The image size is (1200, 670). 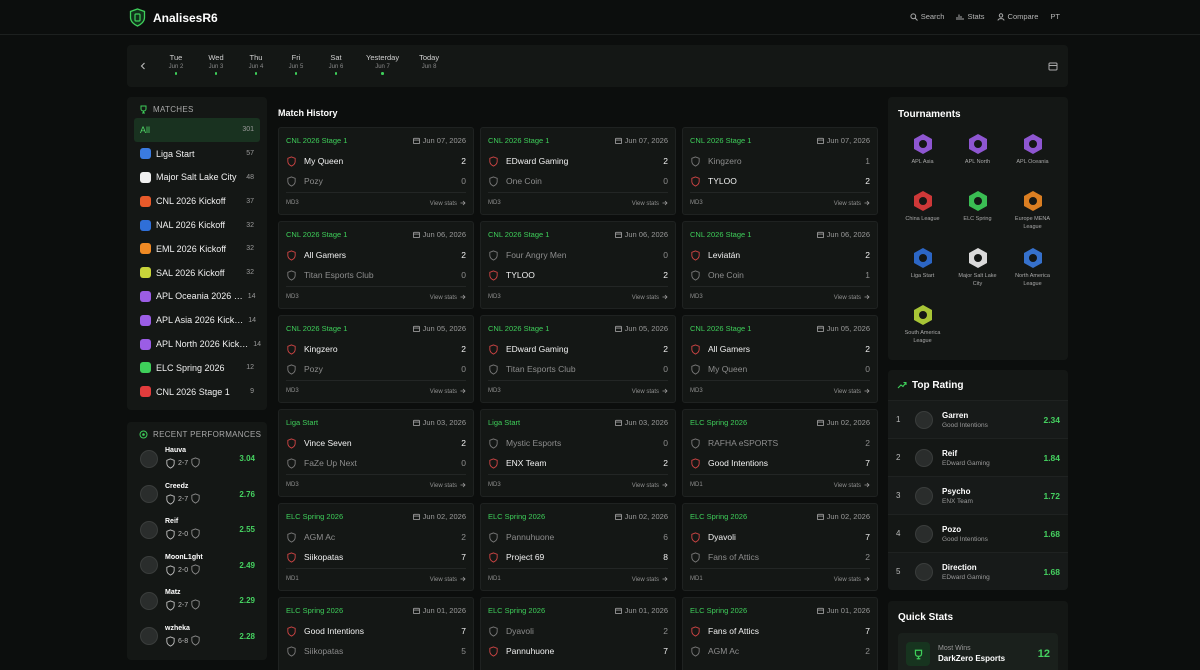 What do you see at coordinates (1053, 66) in the screenshot?
I see `calendar-button` at bounding box center [1053, 66].